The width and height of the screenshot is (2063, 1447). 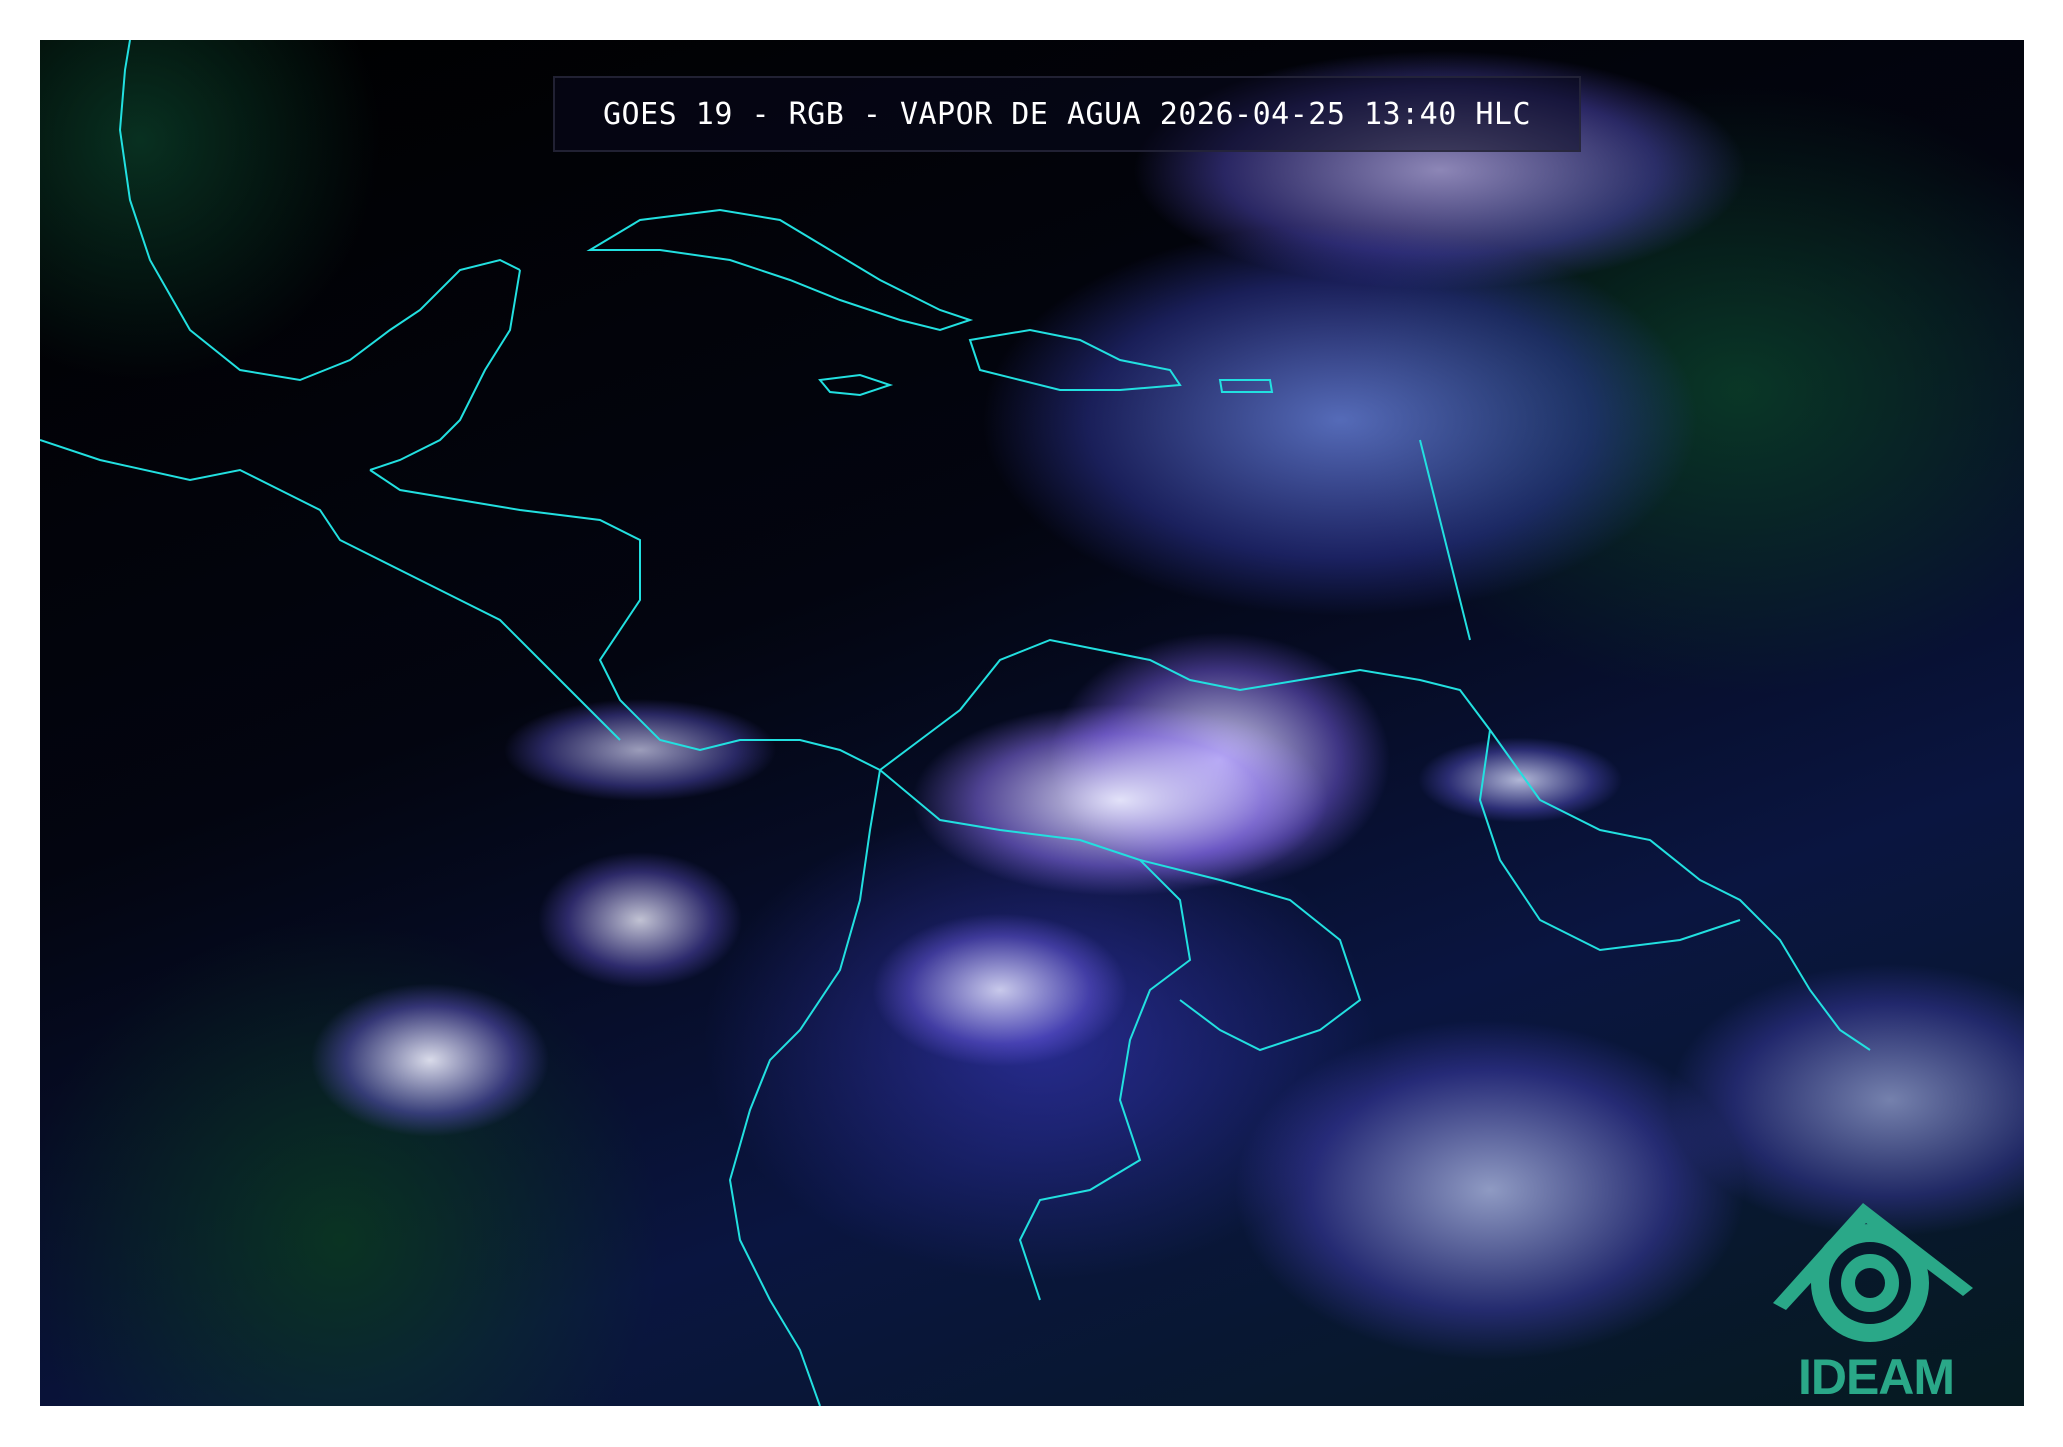 What do you see at coordinates (445, 370) in the screenshot?
I see `coastline-yucatan` at bounding box center [445, 370].